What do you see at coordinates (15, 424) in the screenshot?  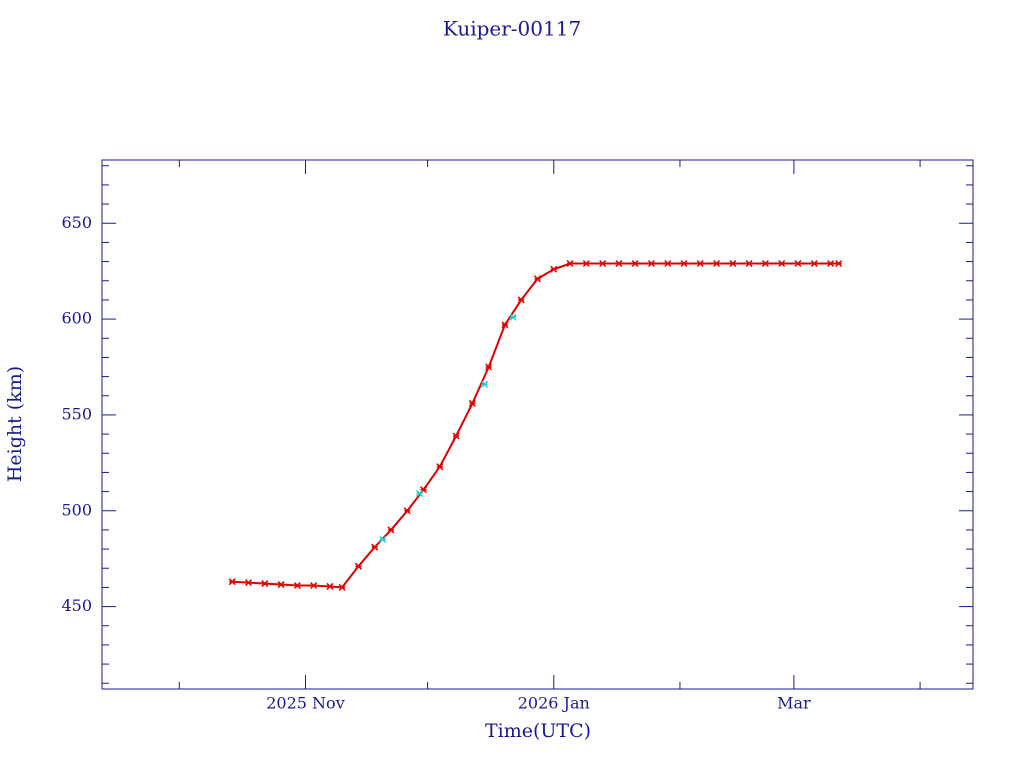 I see `y-axis-label: Height (km)` at bounding box center [15, 424].